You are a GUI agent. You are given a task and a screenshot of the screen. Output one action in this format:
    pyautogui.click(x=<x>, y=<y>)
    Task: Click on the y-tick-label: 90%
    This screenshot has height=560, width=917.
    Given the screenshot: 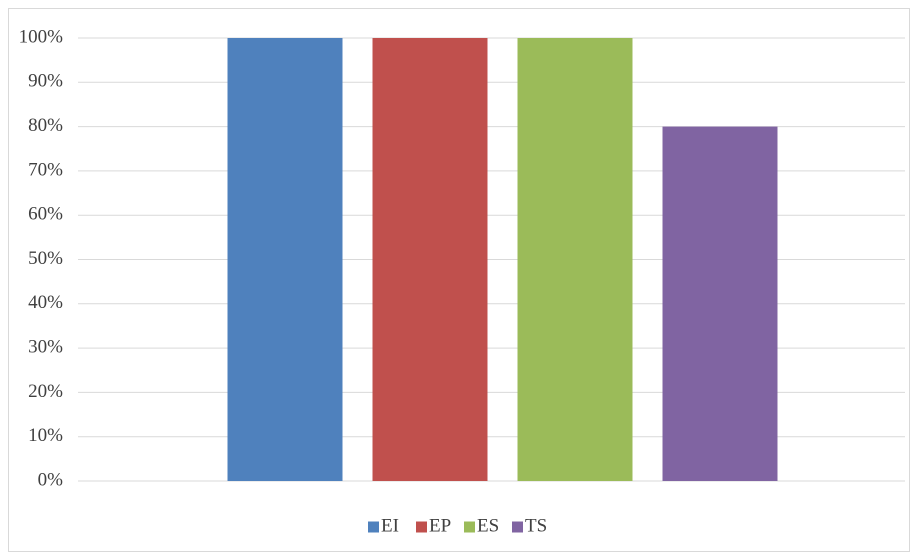 What is the action you would take?
    pyautogui.click(x=45, y=81)
    